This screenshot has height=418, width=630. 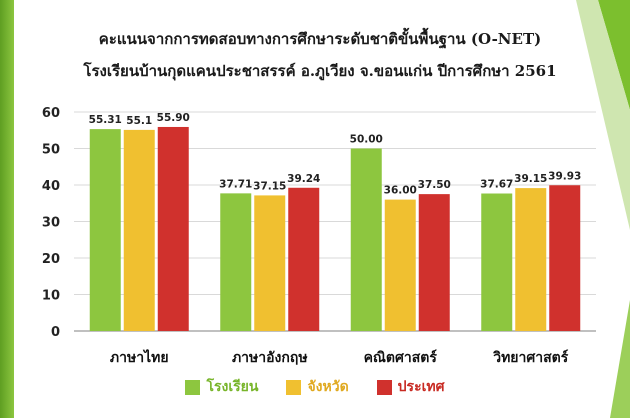 I want to click on right-decoration, so click(x=603, y=209).